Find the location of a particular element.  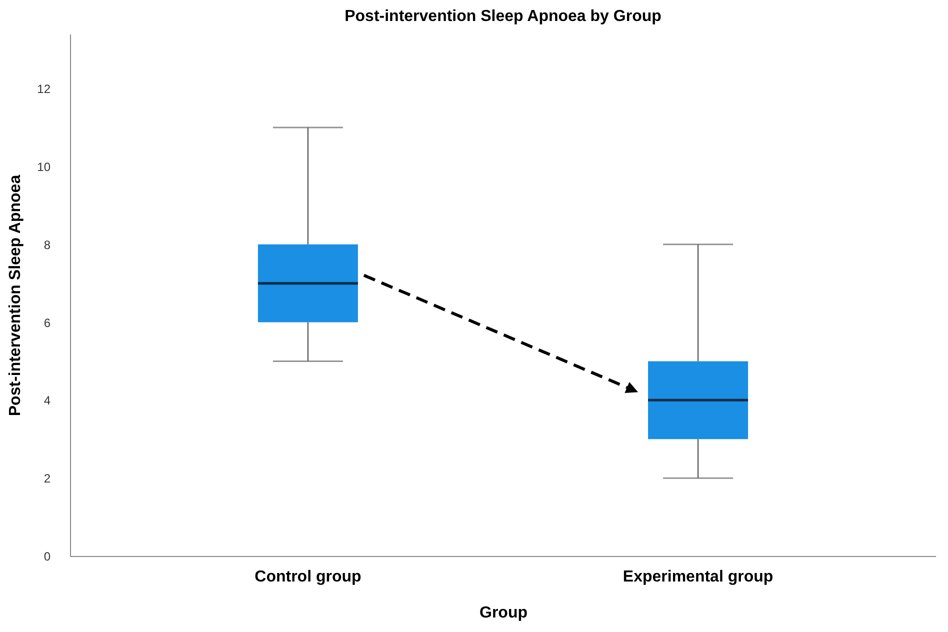

y-tick-label: 0 is located at coordinates (47, 557).